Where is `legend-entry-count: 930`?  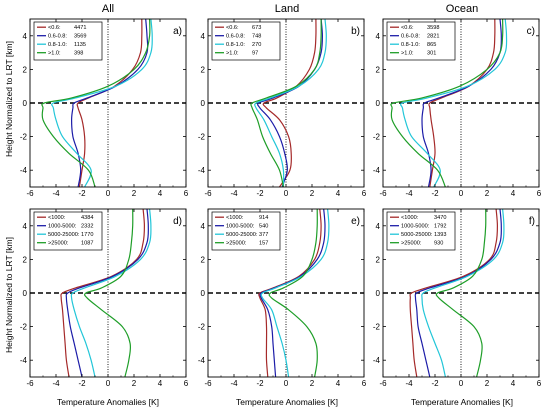 legend-entry-count: 930 is located at coordinates (438, 244).